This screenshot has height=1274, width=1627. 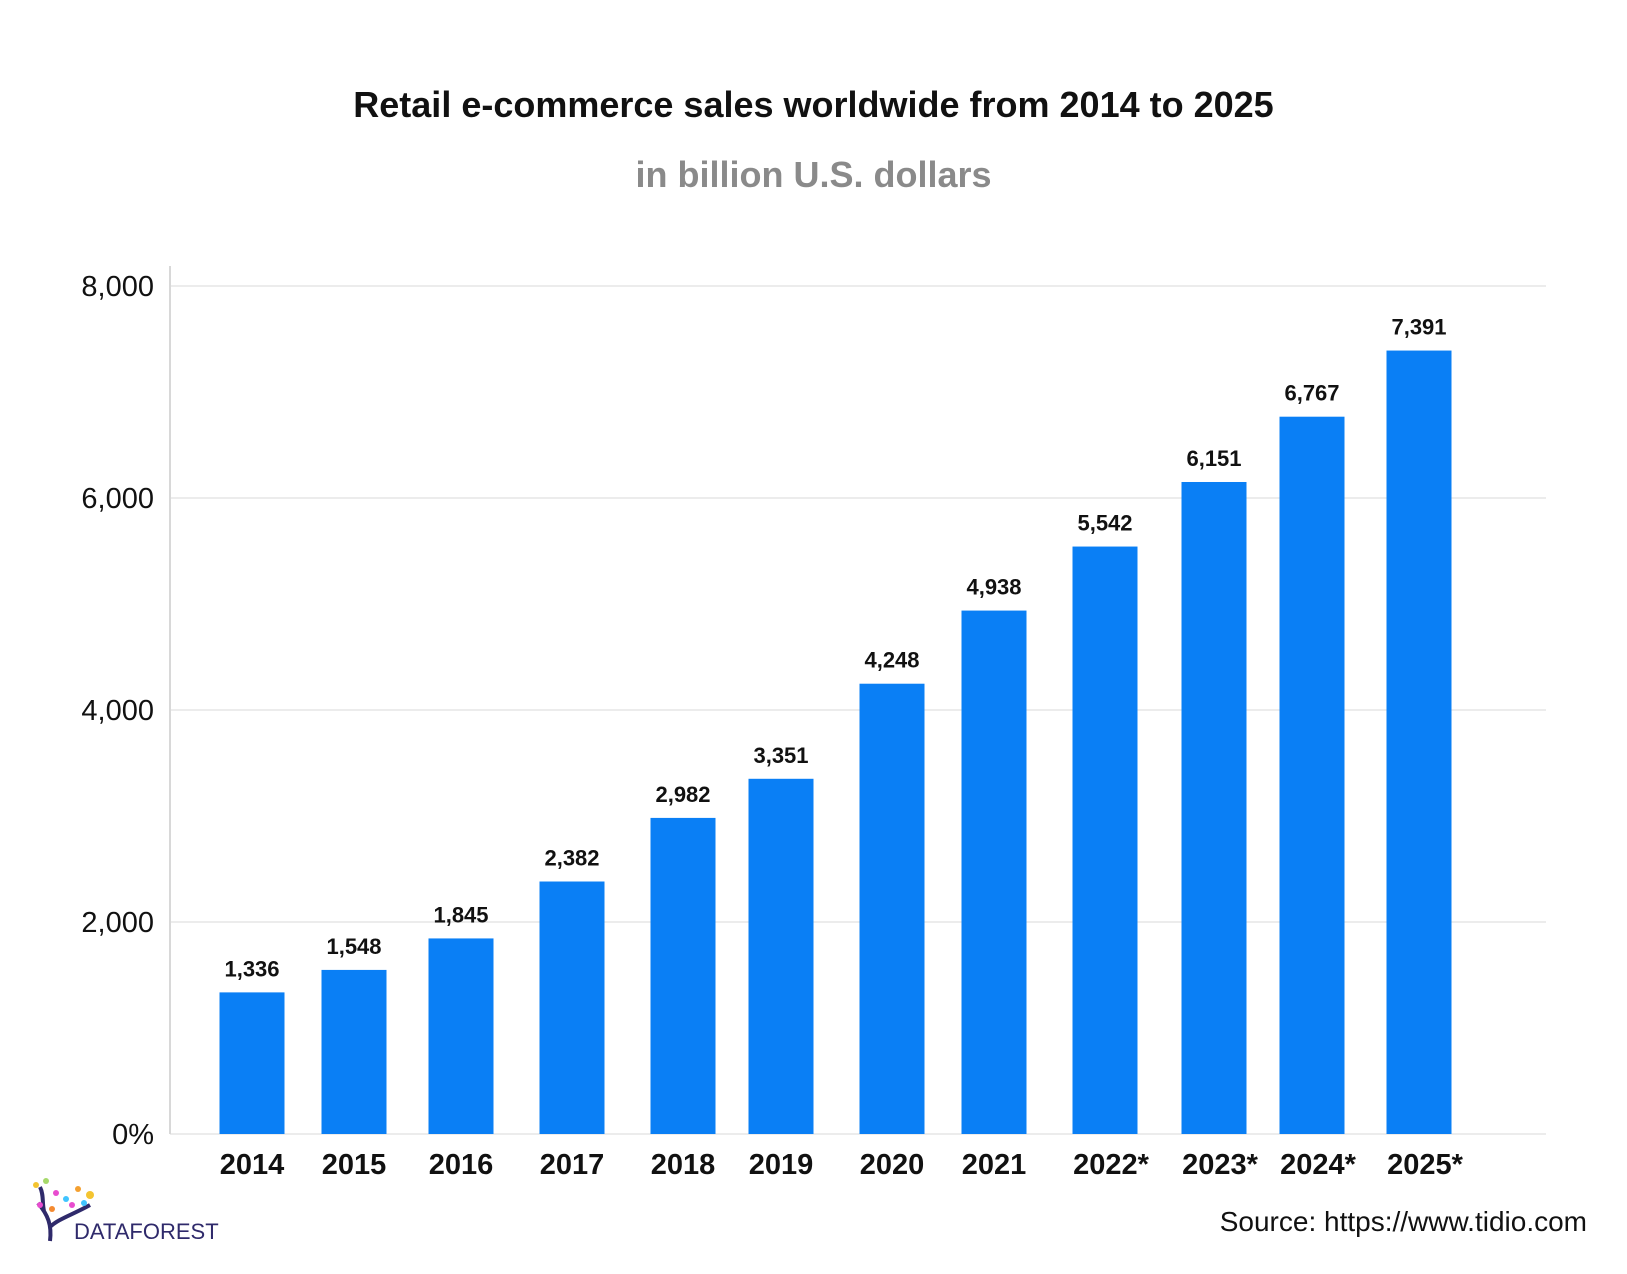 What do you see at coordinates (994, 1165) in the screenshot?
I see `x-tick-label: 2021` at bounding box center [994, 1165].